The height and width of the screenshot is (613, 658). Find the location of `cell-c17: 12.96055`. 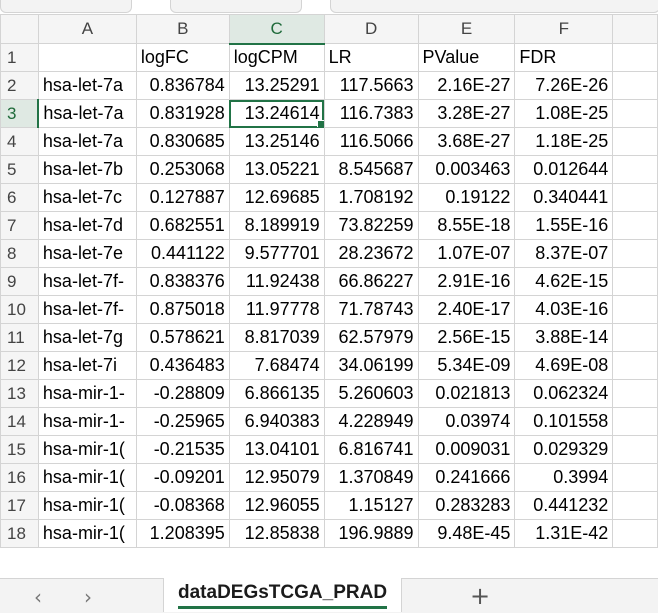

cell-c17: 12.96055 is located at coordinates (276, 505).